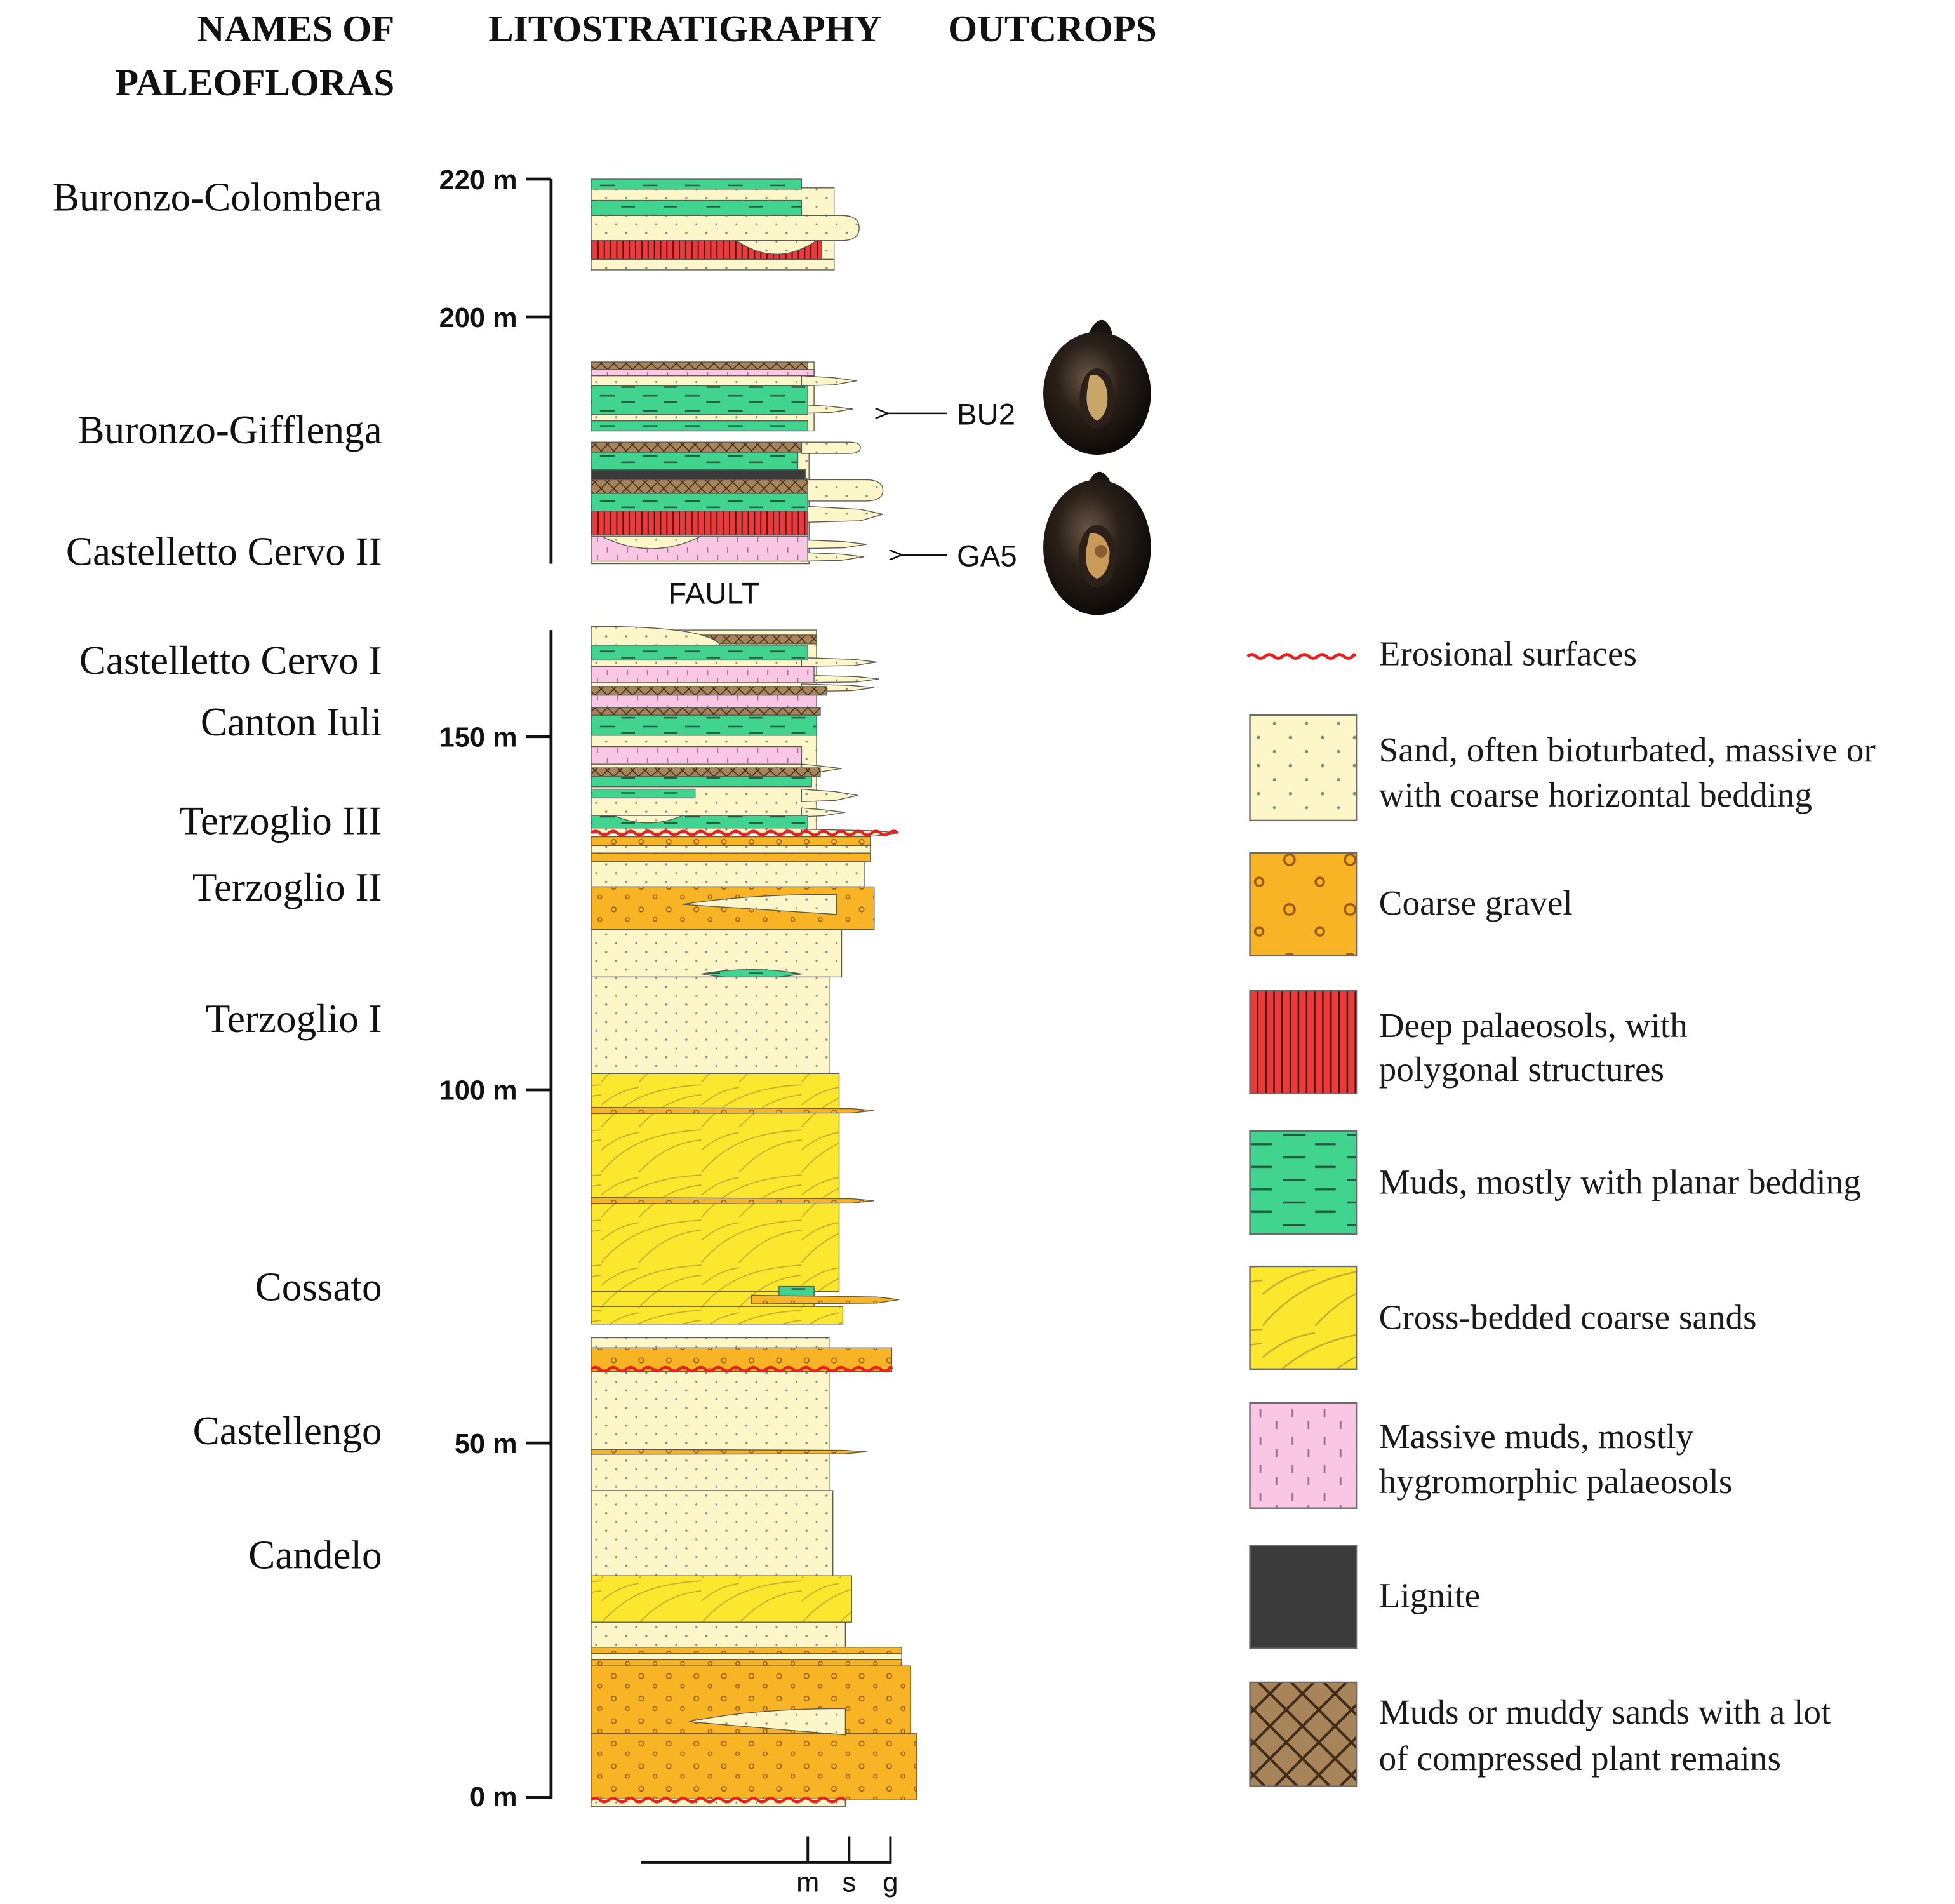  Describe the element at coordinates (287, 887) in the screenshot. I see `paleoflora-name: Terzoglio II` at that location.